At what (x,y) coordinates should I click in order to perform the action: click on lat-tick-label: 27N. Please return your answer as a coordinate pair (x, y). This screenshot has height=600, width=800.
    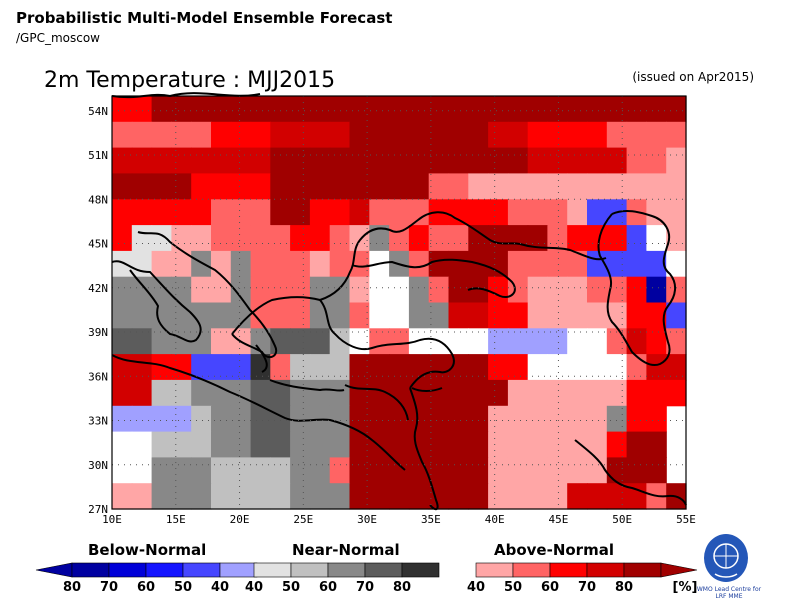
    Looking at the image, I should click on (98, 509).